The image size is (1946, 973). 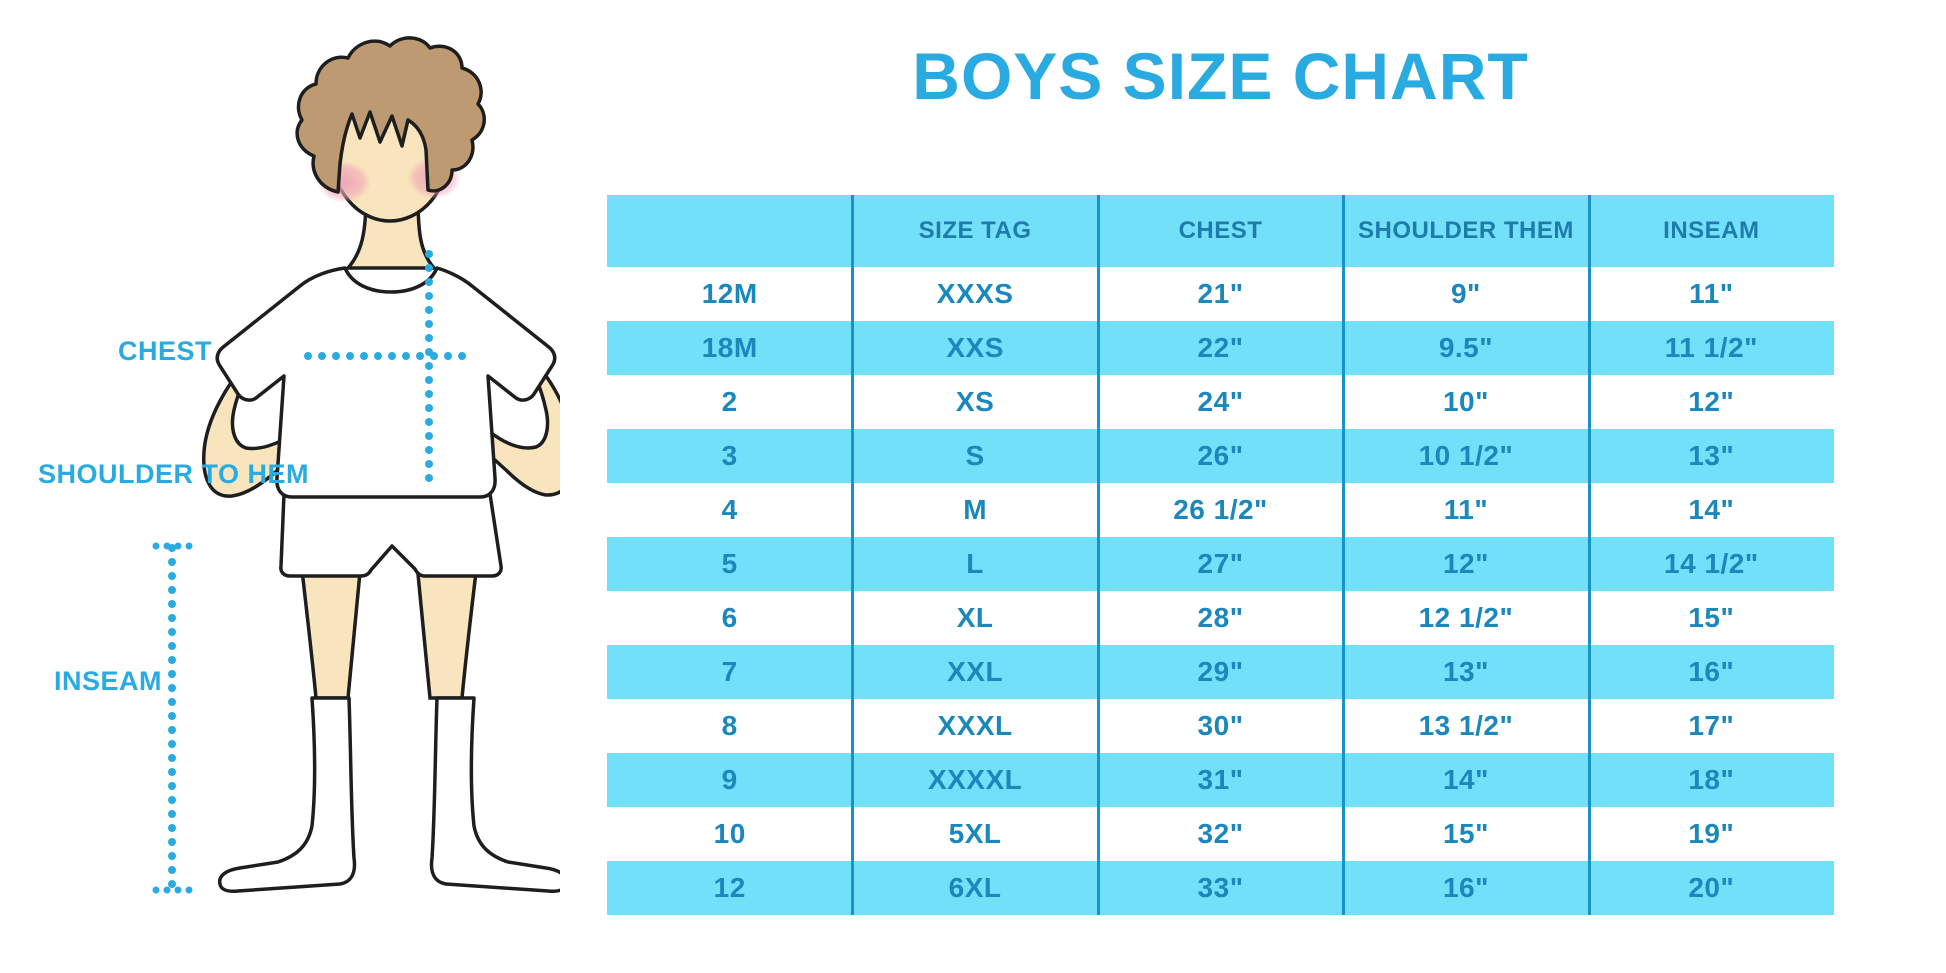 I want to click on table-row: 10 5XL 32" 15" 19", so click(x=1220, y=834).